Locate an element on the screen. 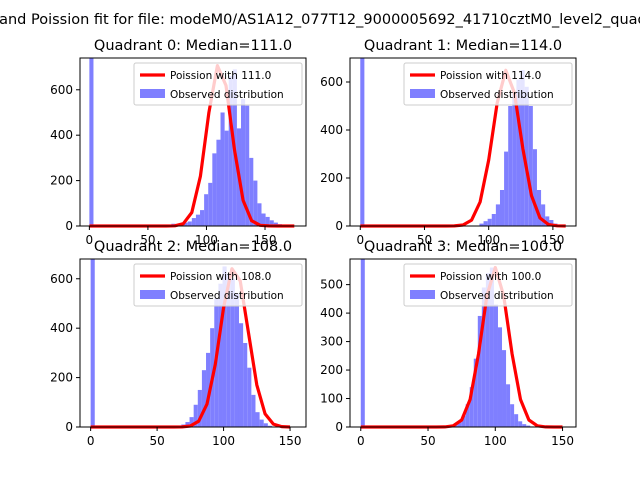 This screenshot has width=640, height=480. subplot-title: Quadrant 2: Median=108.0 is located at coordinates (193, 247).